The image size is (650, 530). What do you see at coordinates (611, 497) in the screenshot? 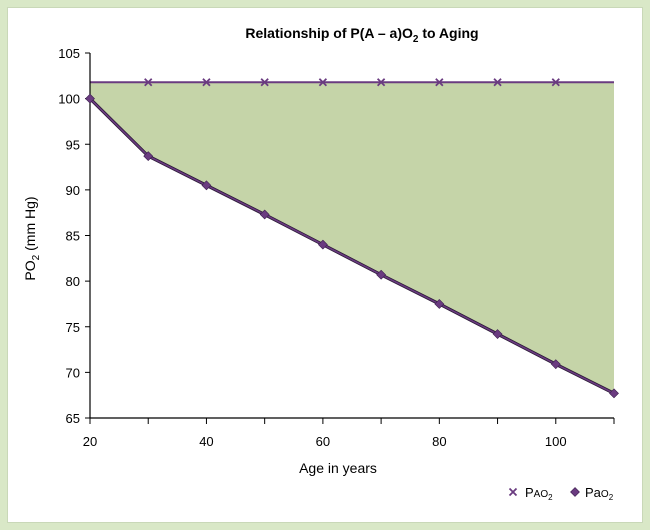
I see `legend-pao2-arterial-subscript: 2` at bounding box center [611, 497].